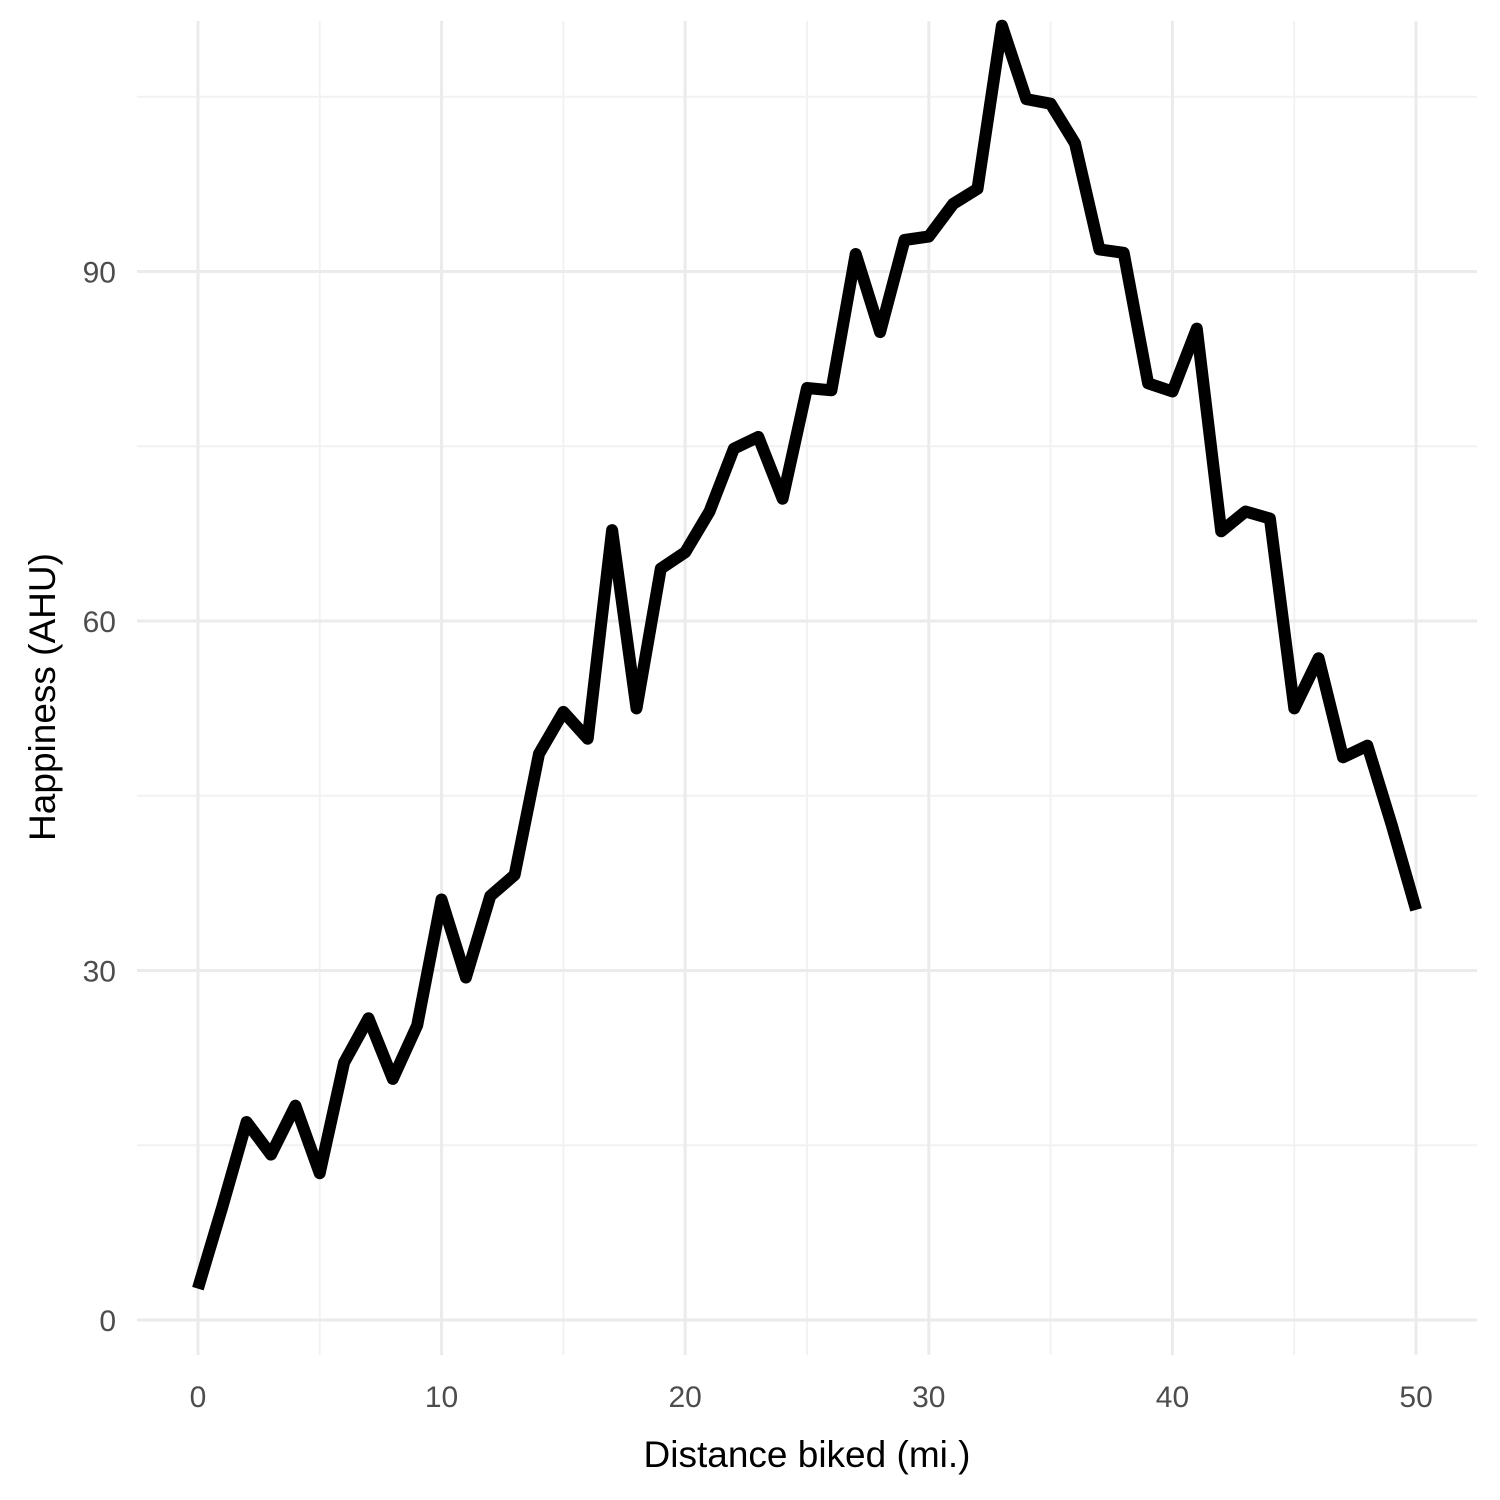 The image size is (1500, 1500). What do you see at coordinates (99, 972) in the screenshot?
I see `y-tick-label: 30` at bounding box center [99, 972].